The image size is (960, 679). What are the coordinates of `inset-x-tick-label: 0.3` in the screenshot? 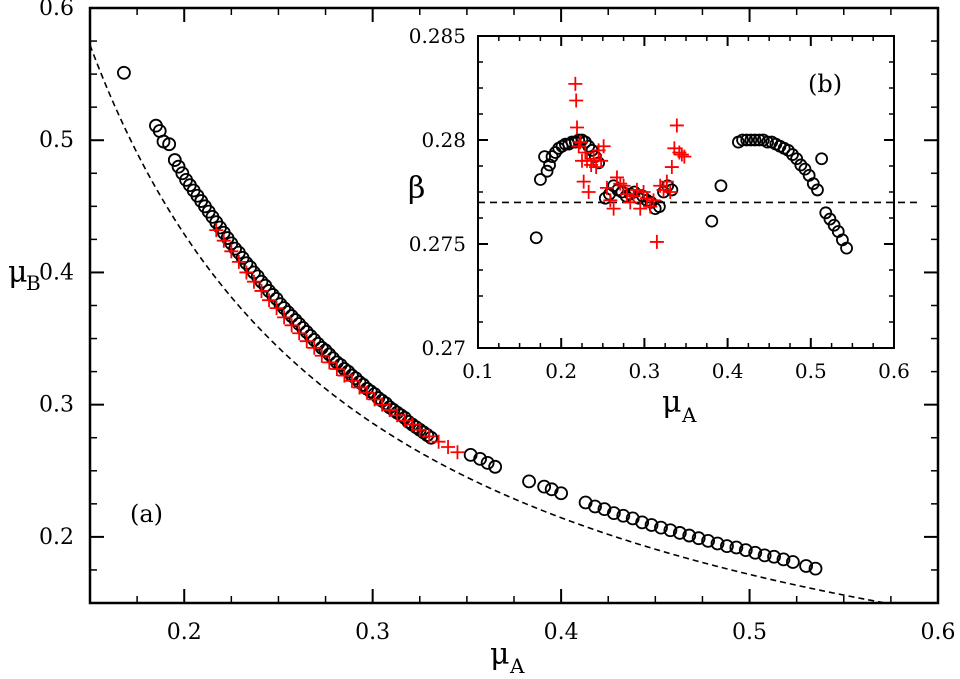 It's located at (644, 371).